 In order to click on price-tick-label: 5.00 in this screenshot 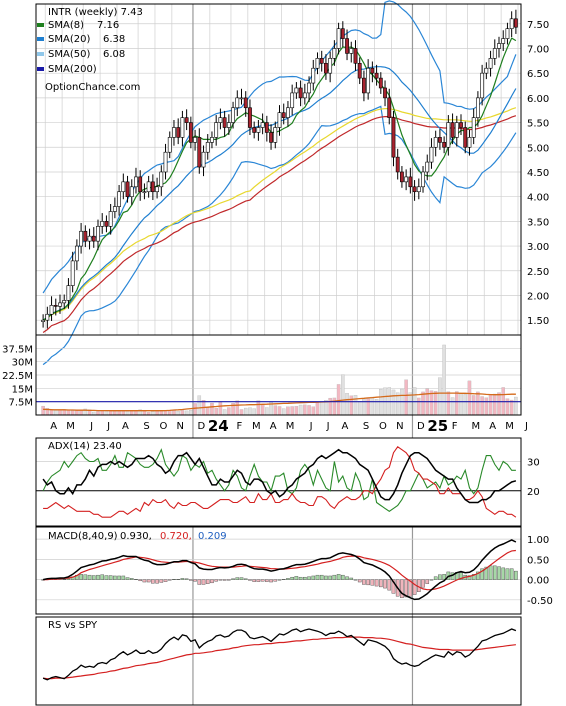, I will do `click(538, 148)`.